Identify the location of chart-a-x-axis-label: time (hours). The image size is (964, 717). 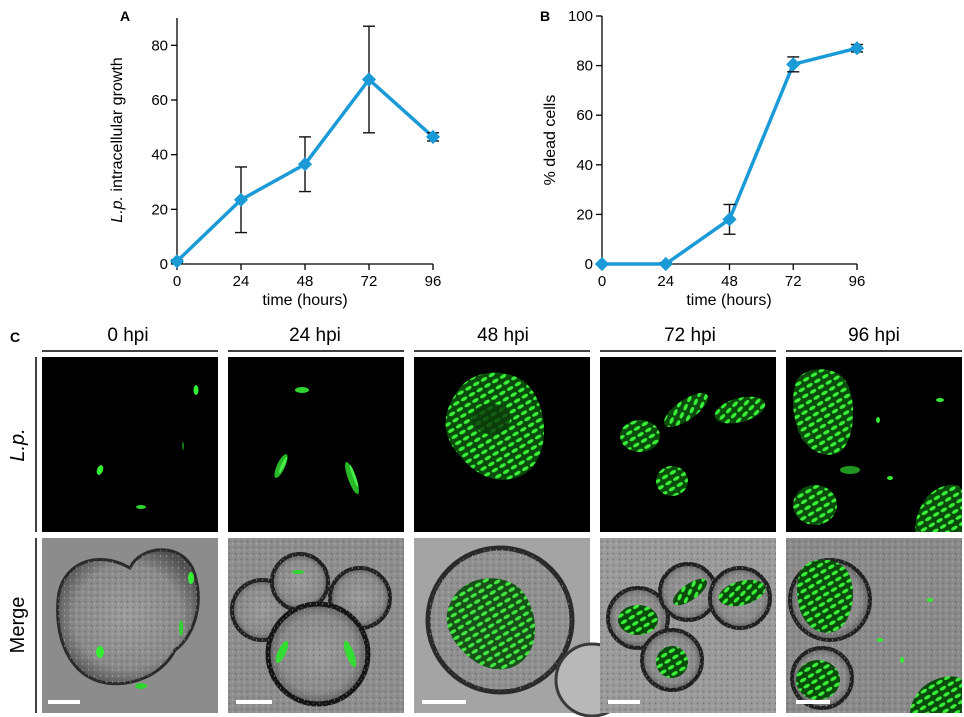
(304, 300).